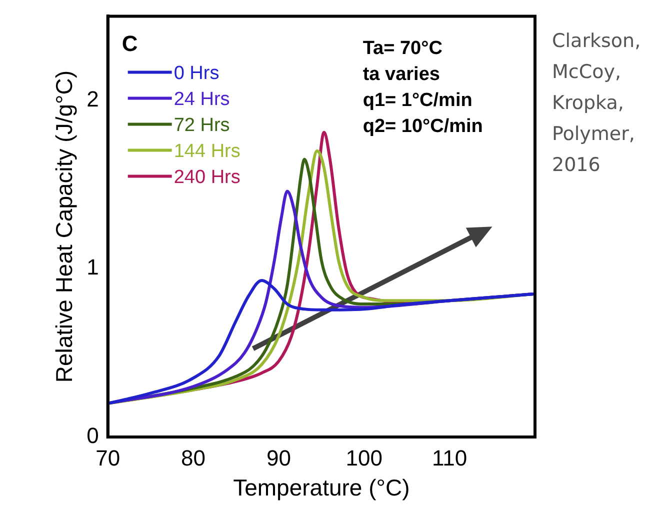 The height and width of the screenshot is (507, 669). What do you see at coordinates (278, 457) in the screenshot?
I see `x-tick-label: 90` at bounding box center [278, 457].